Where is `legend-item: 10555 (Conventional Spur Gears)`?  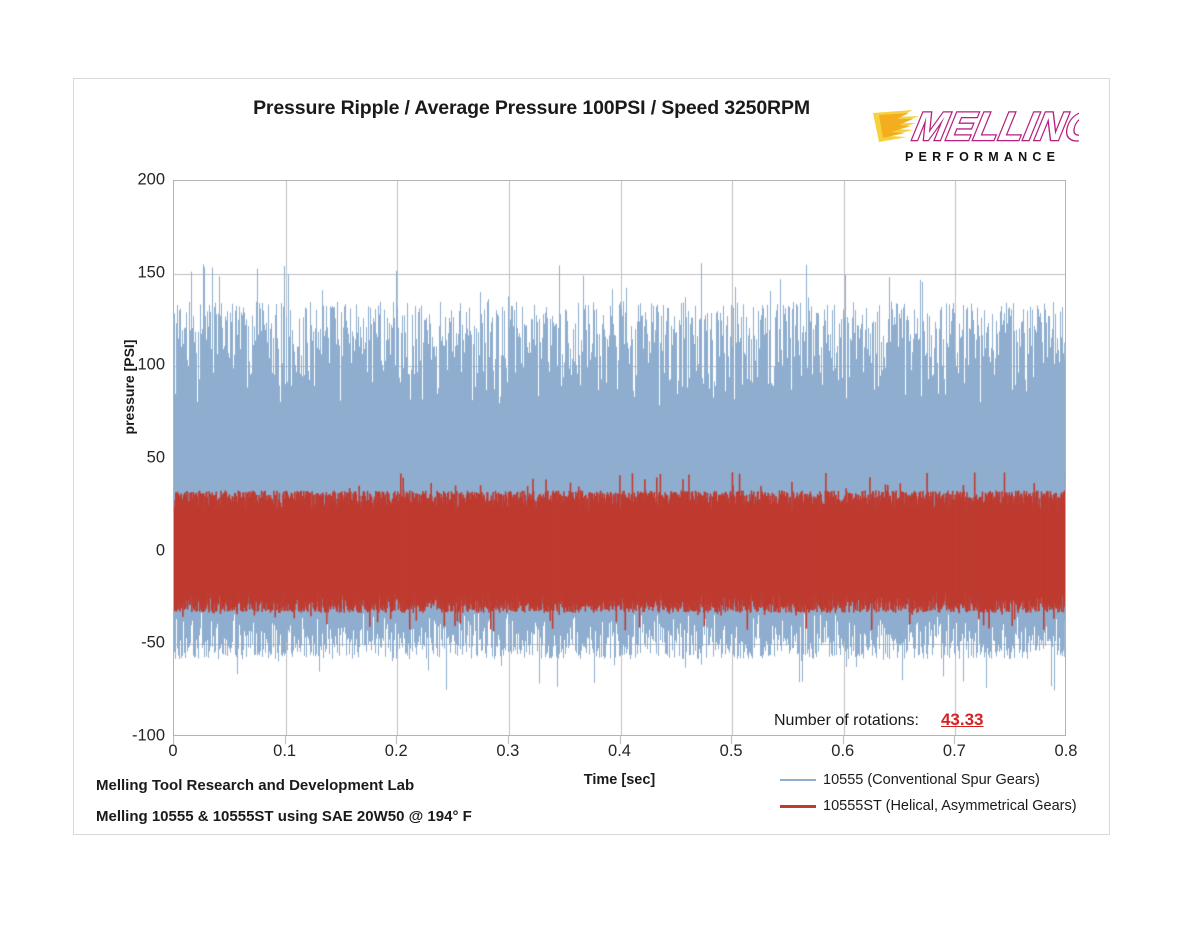 legend-item: 10555 (Conventional Spur Gears) is located at coordinates (940, 780).